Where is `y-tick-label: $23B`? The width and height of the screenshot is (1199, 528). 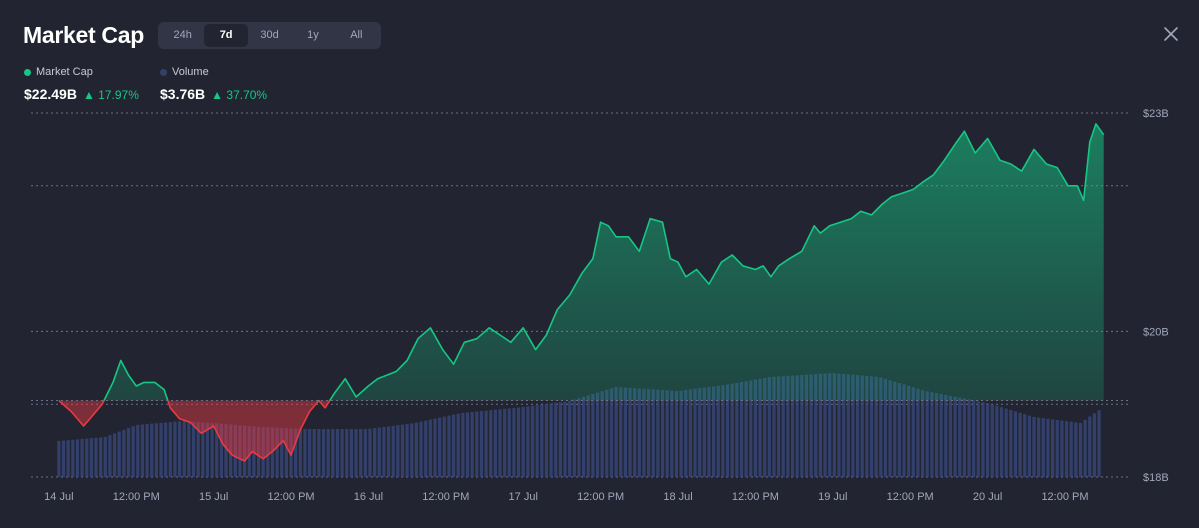 y-tick-label: $23B is located at coordinates (1156, 114).